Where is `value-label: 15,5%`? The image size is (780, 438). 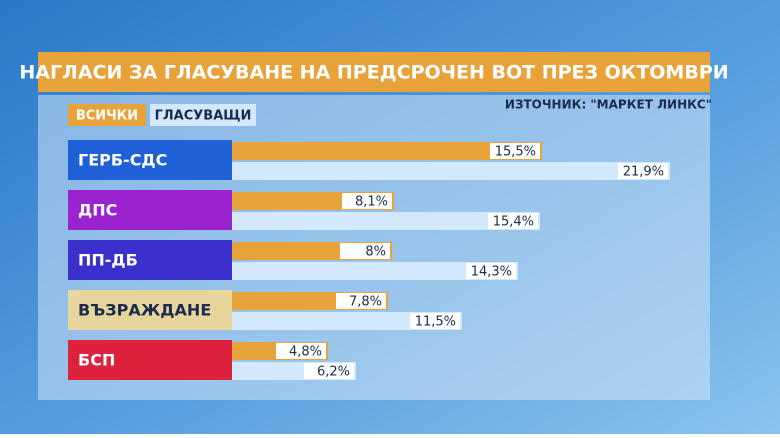
value-label: 15,5% is located at coordinates (515, 152).